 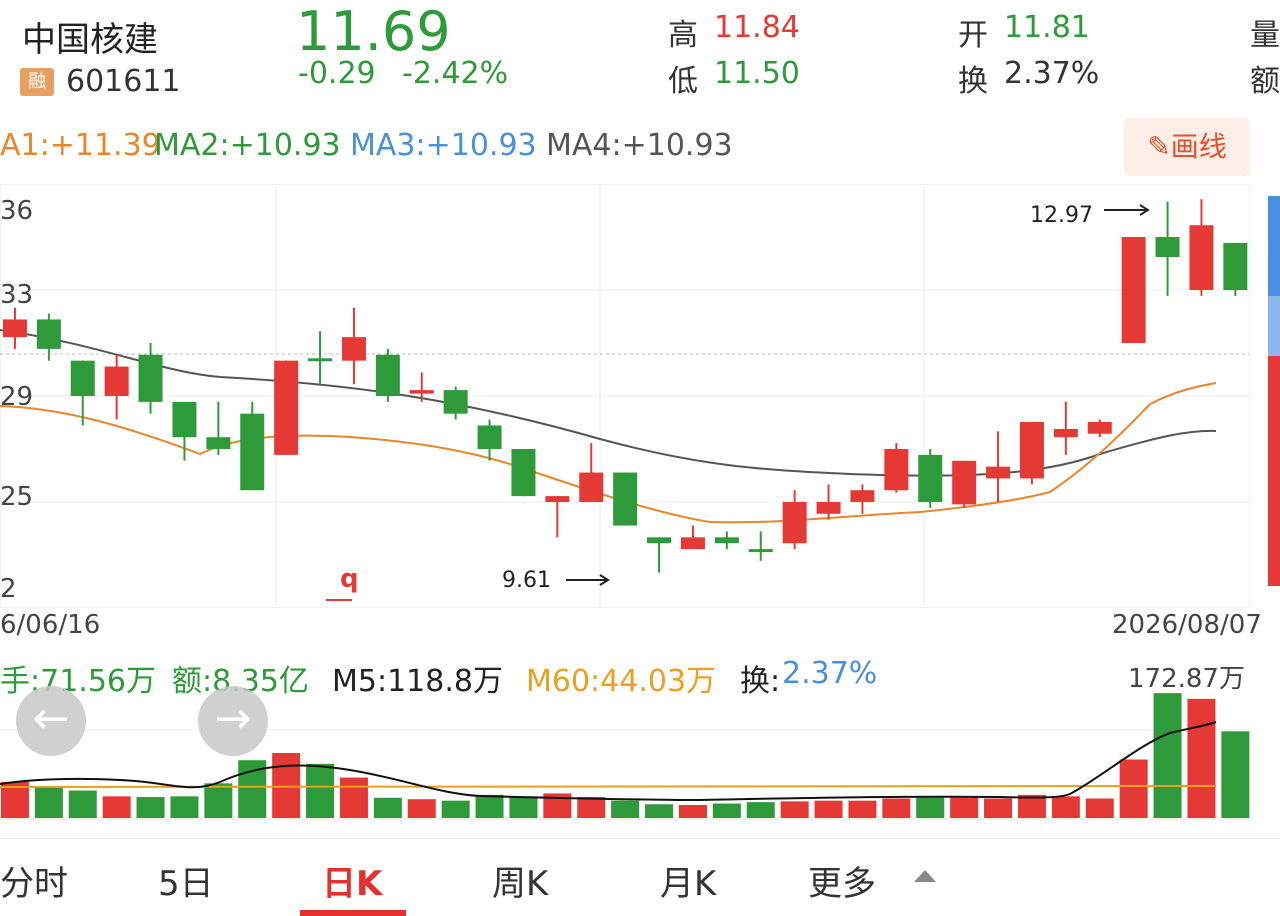 What do you see at coordinates (1198, 146) in the screenshot?
I see `draw-line-label: 画线` at bounding box center [1198, 146].